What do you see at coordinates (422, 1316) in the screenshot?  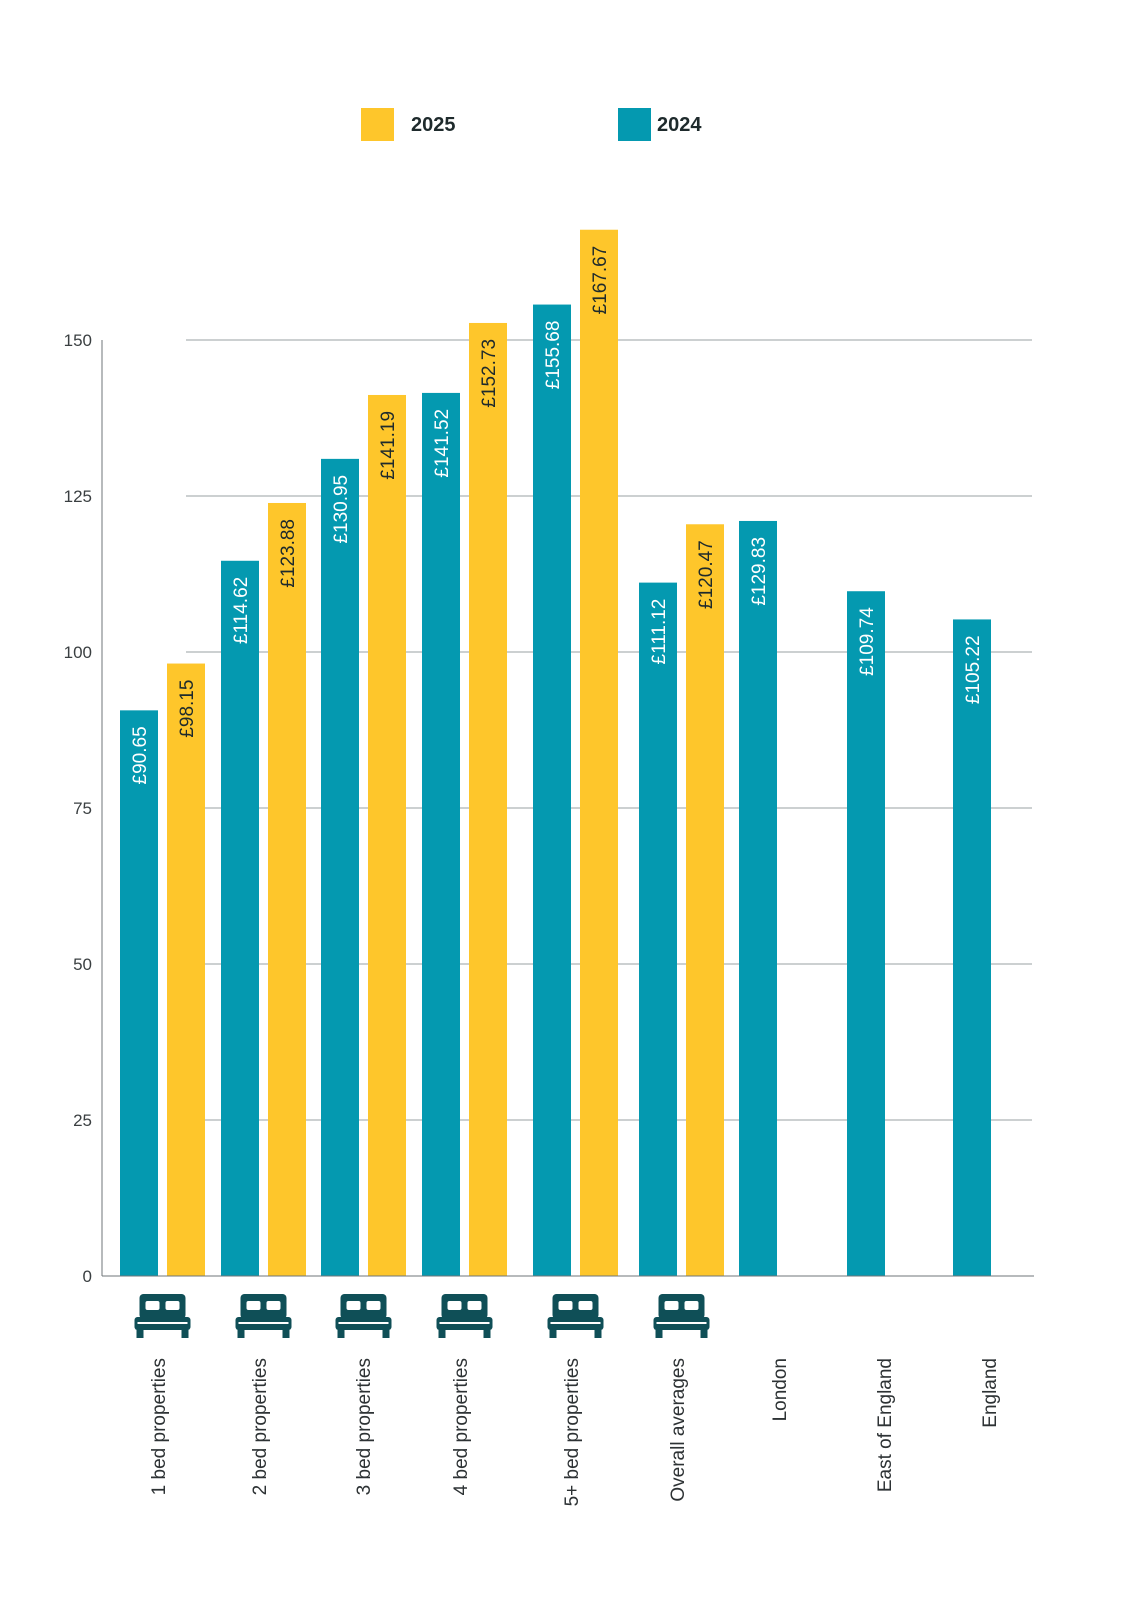 I see `category-icons` at bounding box center [422, 1316].